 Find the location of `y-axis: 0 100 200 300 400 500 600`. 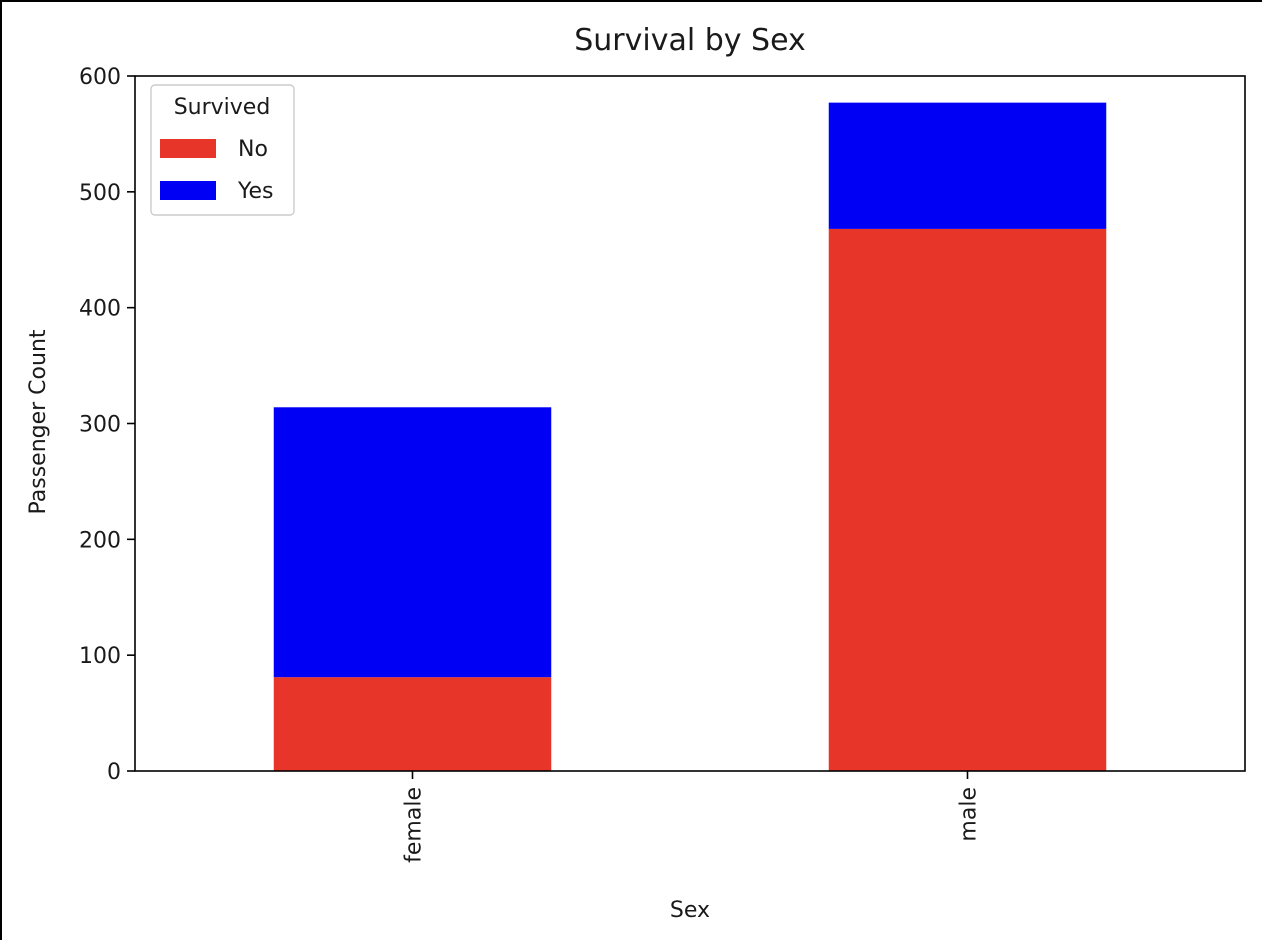

y-axis: 0 100 200 300 400 500 600 is located at coordinates (107, 425).